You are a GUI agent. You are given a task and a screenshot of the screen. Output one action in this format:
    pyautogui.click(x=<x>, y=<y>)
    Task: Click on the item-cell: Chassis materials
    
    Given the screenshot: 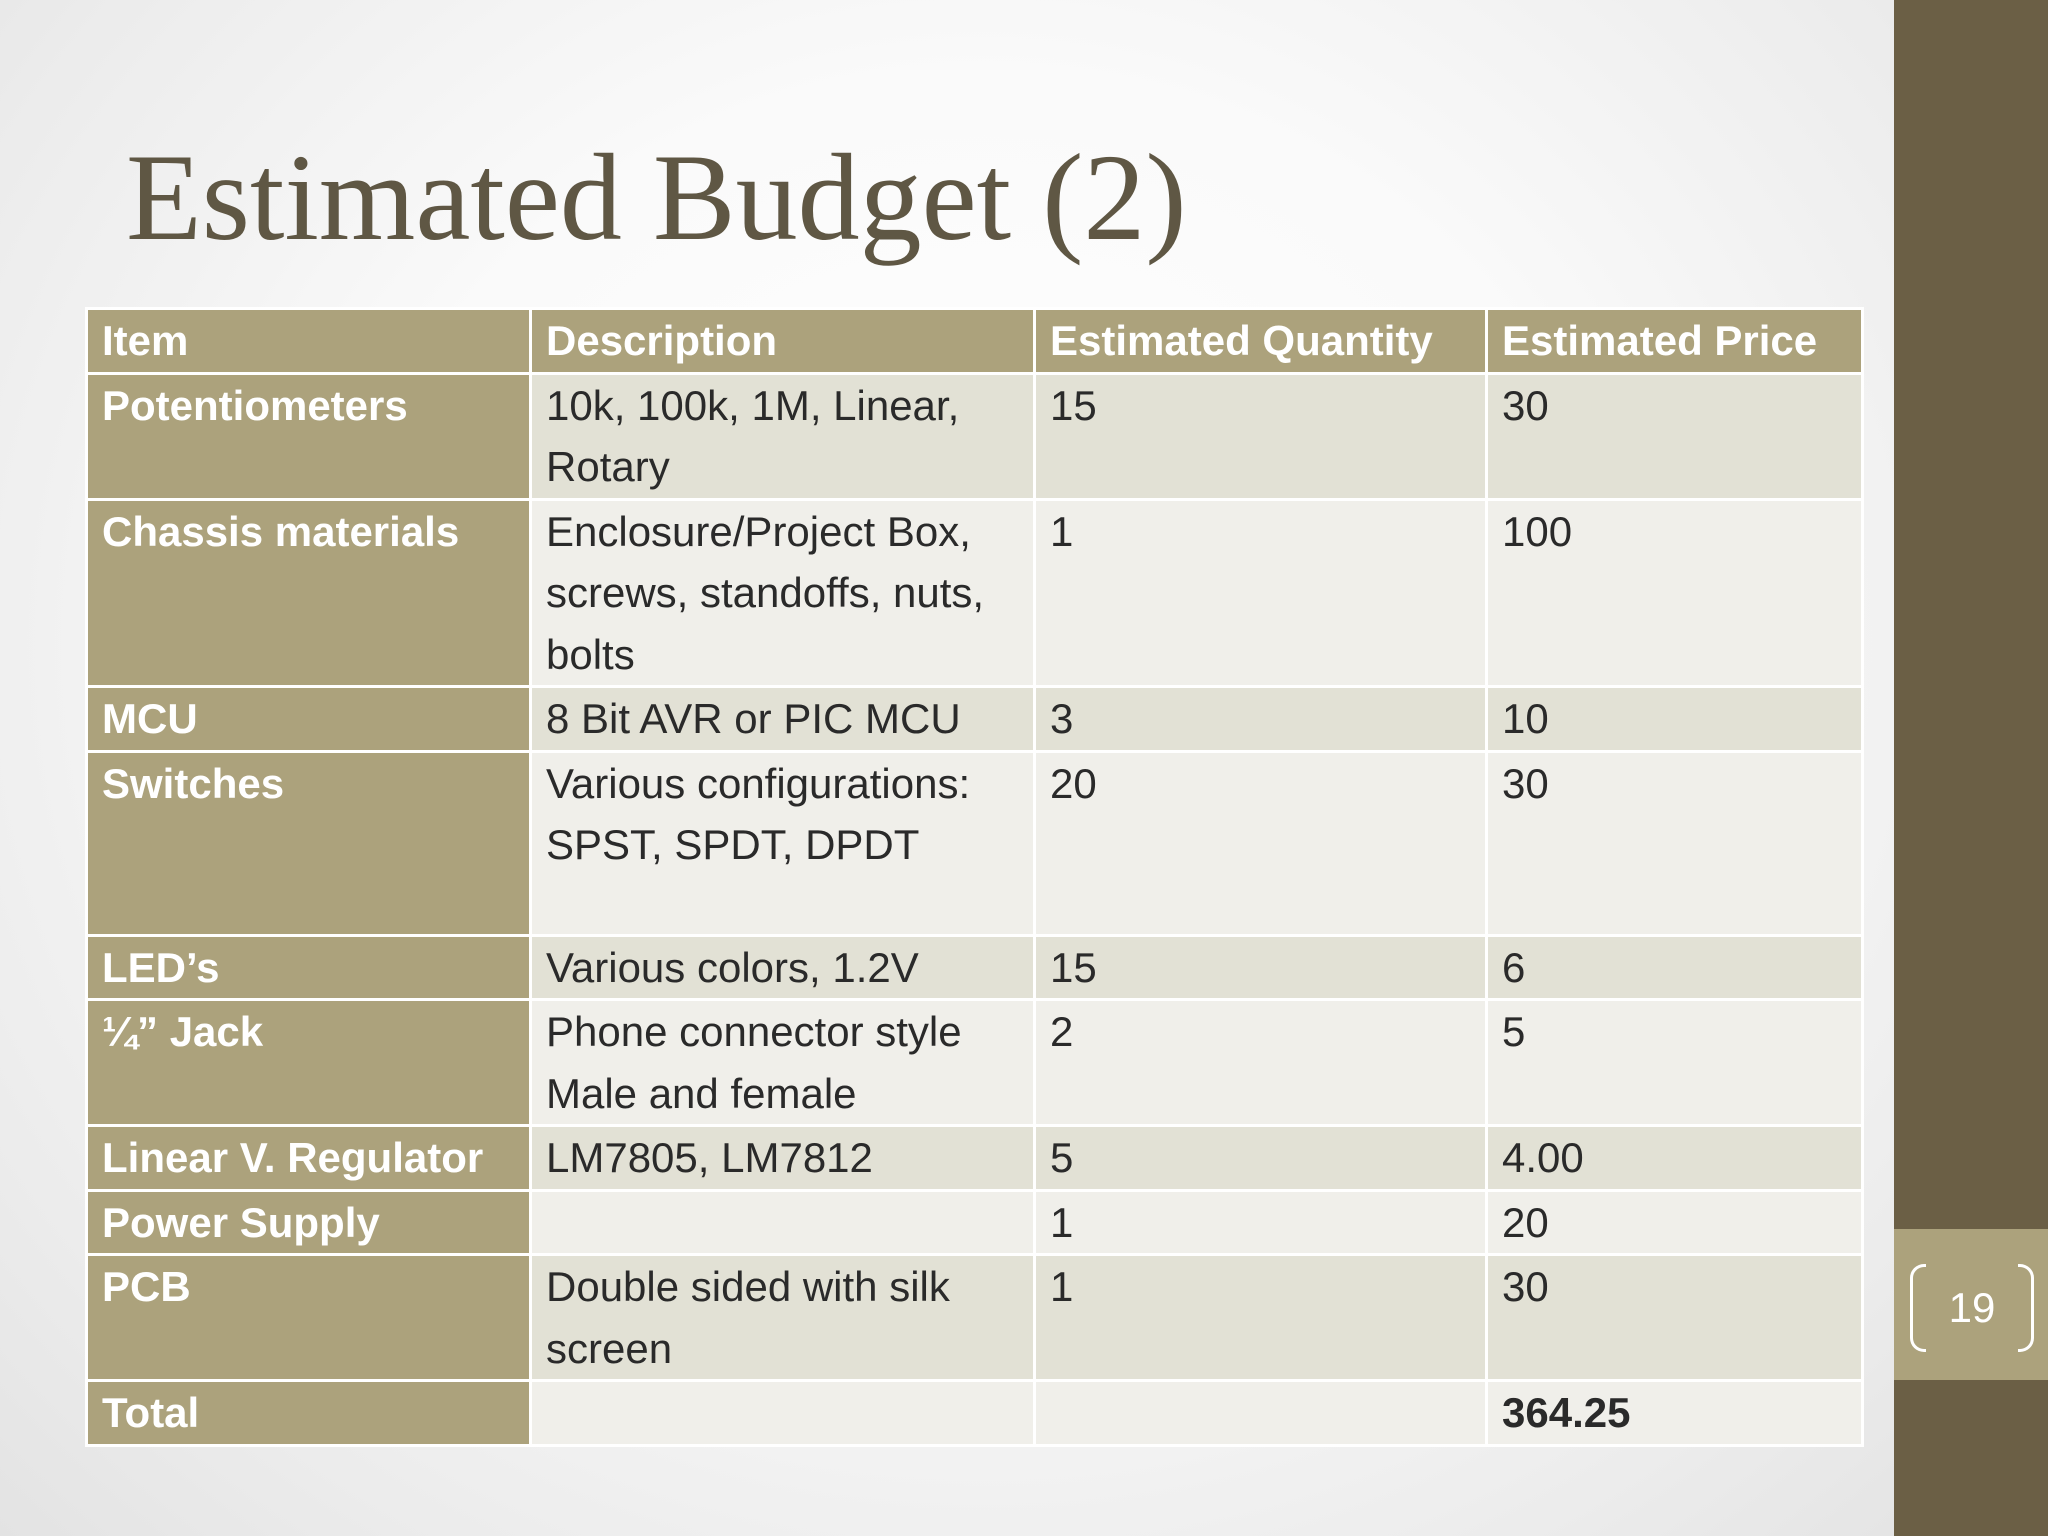 What is the action you would take?
    pyautogui.click(x=308, y=592)
    